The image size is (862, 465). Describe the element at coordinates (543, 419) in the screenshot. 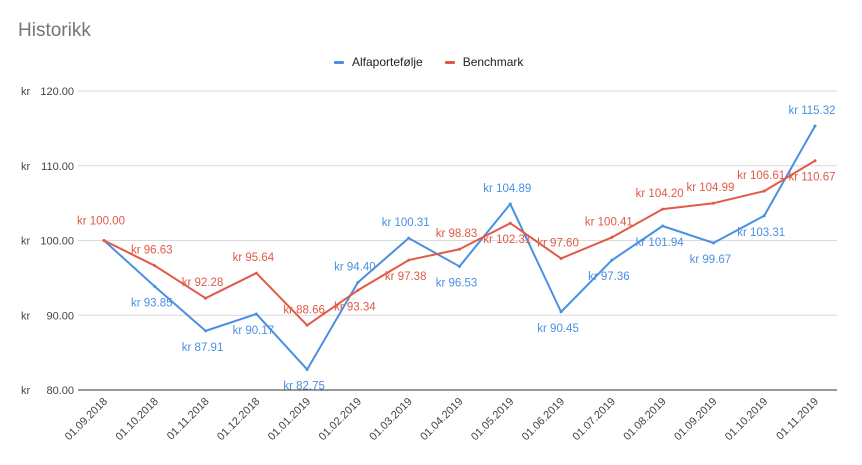

I see `x-tick-label: 01.06.2019` at that location.